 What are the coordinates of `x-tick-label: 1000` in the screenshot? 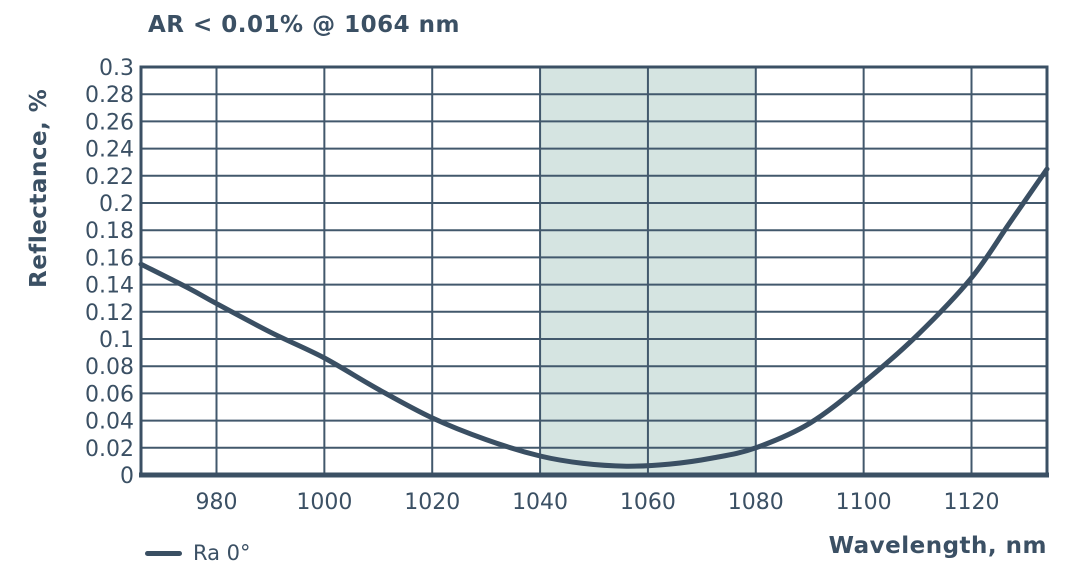 It's located at (324, 502).